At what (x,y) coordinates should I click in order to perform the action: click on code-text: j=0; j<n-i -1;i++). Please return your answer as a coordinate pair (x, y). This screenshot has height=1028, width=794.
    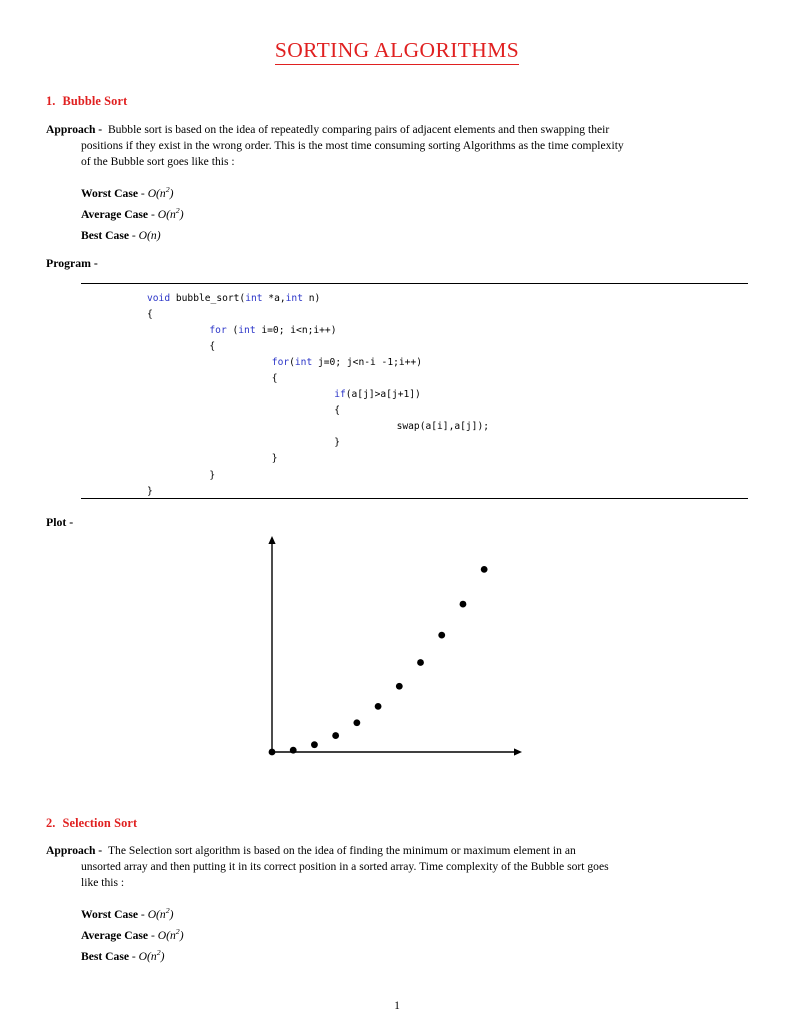
    Looking at the image, I should click on (367, 363).